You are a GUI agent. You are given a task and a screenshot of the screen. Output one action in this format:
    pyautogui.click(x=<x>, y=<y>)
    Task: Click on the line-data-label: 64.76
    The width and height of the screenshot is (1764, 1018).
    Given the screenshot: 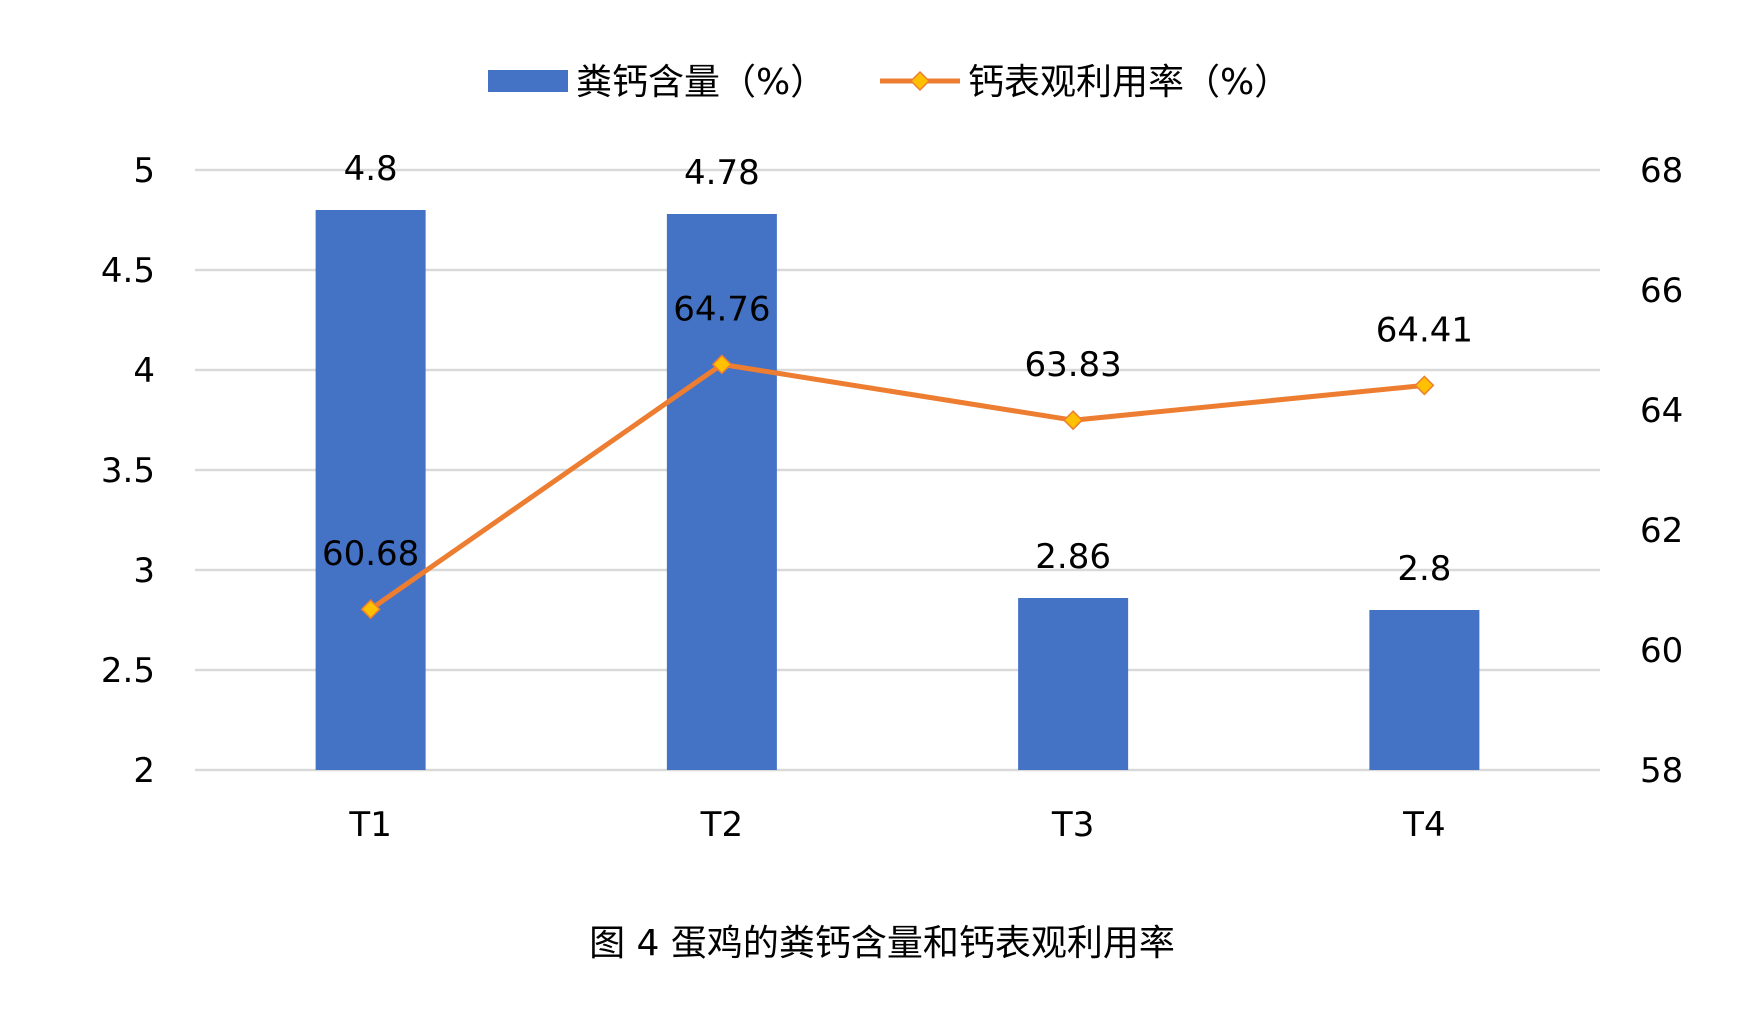 What is the action you would take?
    pyautogui.click(x=721, y=309)
    